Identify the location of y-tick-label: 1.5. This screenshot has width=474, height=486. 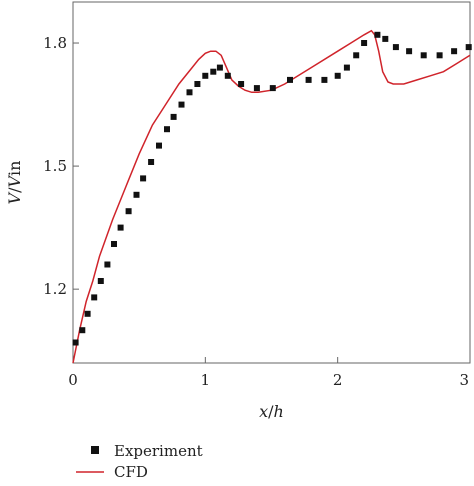
(55, 166).